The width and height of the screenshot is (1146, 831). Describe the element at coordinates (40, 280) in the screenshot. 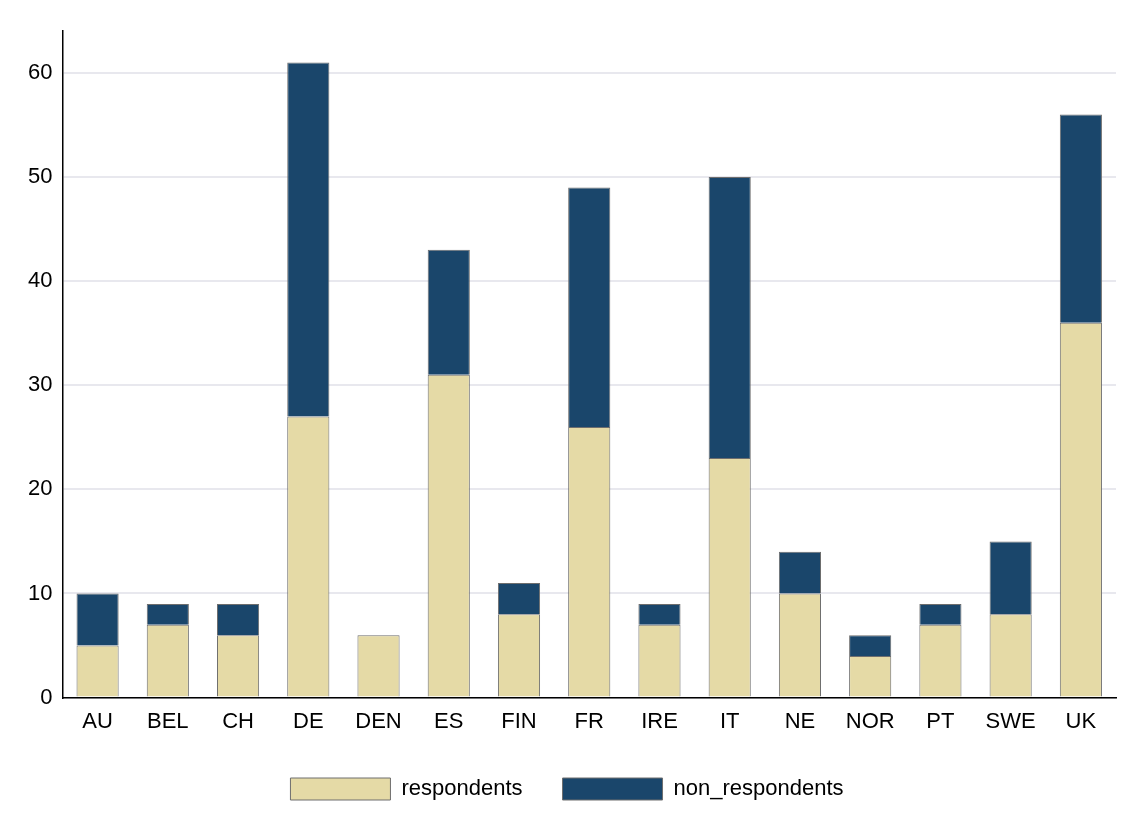

I see `y-tick-label: 40` at that location.